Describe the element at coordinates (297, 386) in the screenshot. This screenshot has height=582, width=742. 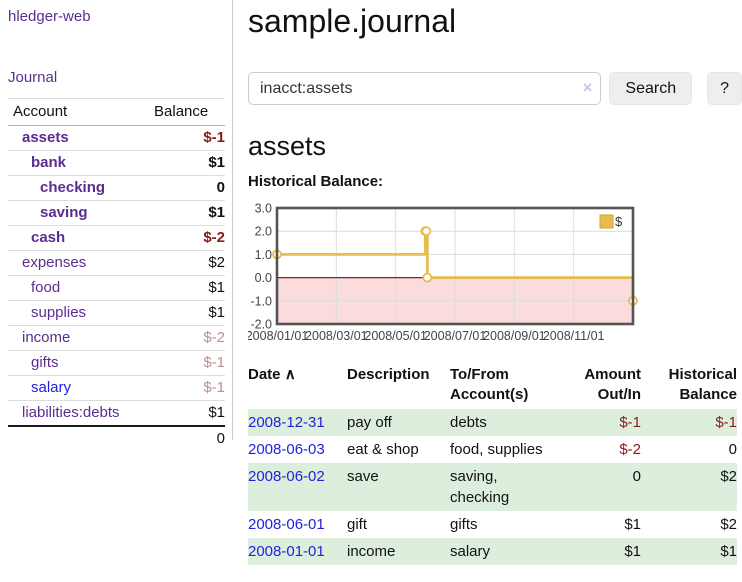
I see `register-header-date: Date ∧` at that location.